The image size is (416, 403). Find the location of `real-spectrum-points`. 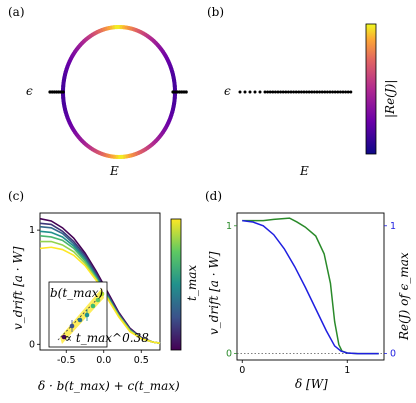

real-spectrum-points is located at coordinates (295, 92).